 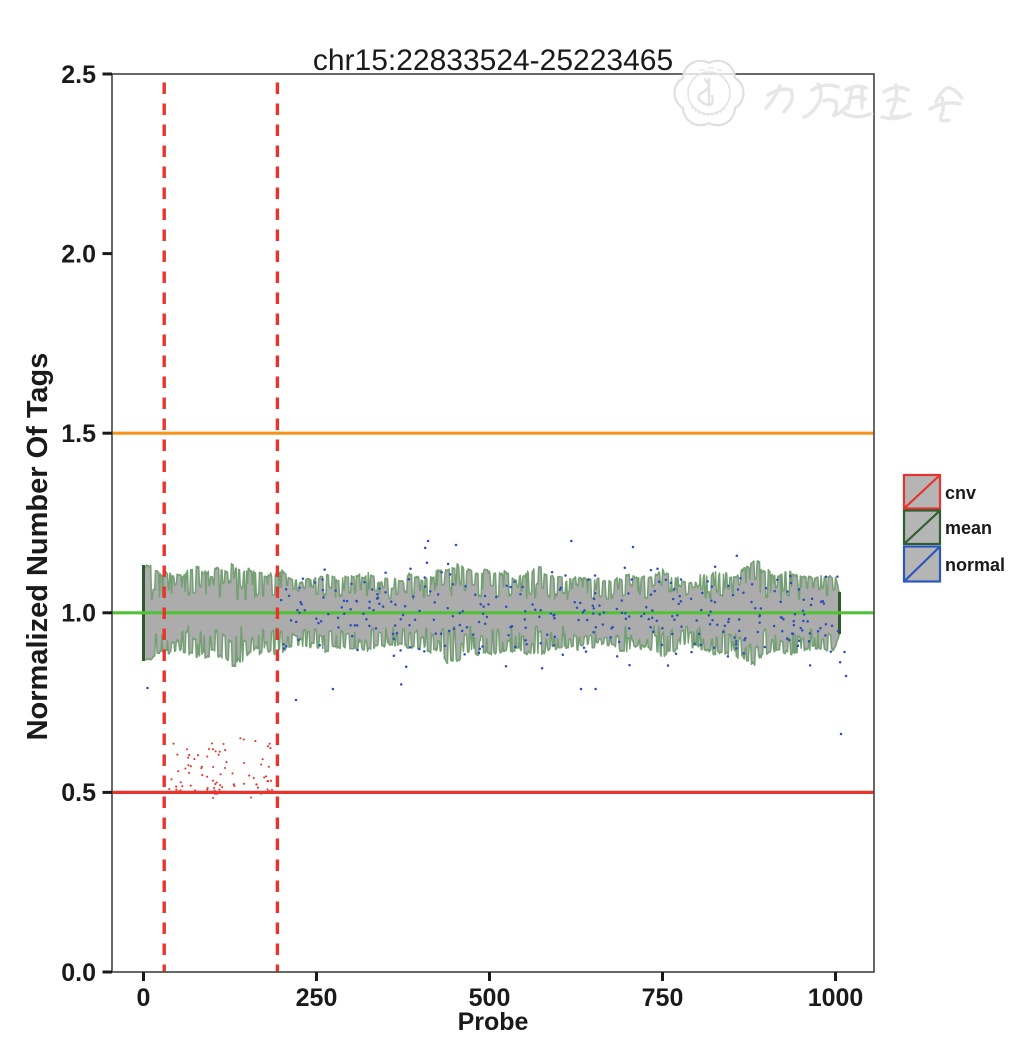 I want to click on svg-text: 1000, so click(x=836, y=998).